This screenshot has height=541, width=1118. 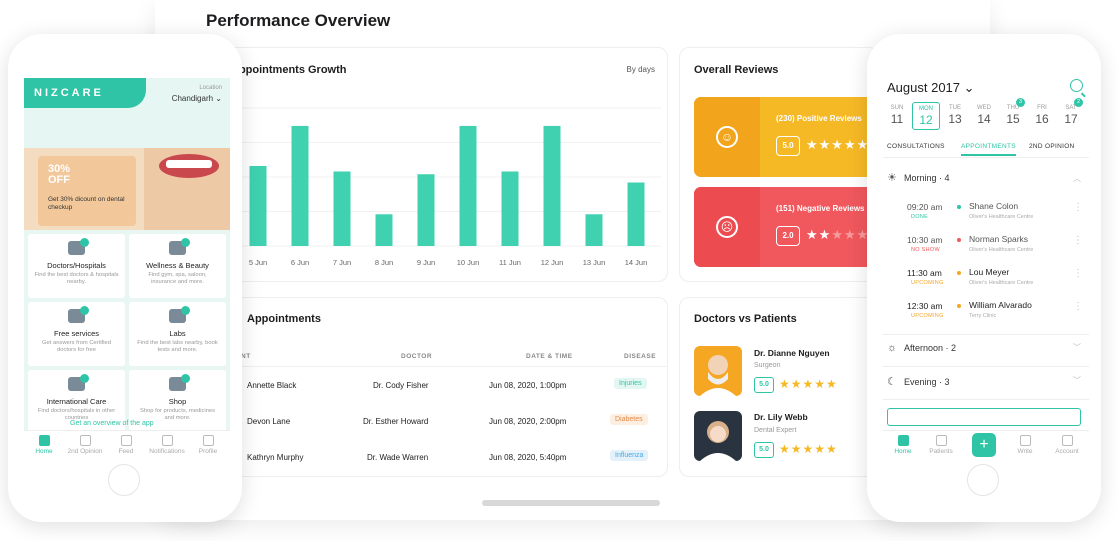 What do you see at coordinates (126, 445) in the screenshot?
I see `nav-feed: Feed` at bounding box center [126, 445].